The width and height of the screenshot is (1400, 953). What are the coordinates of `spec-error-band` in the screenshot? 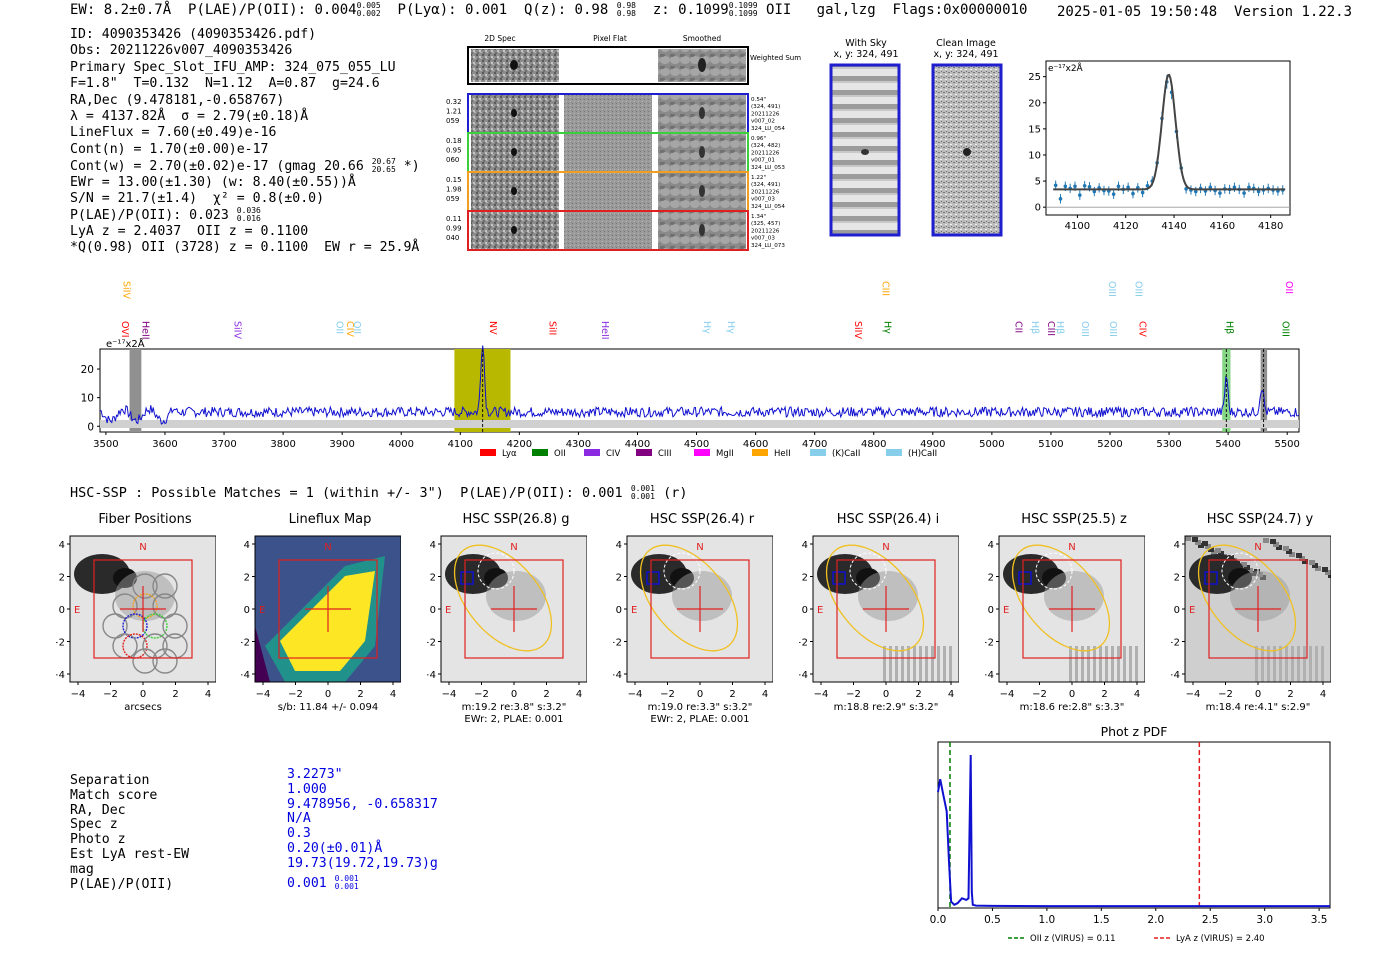 It's located at (699, 424).